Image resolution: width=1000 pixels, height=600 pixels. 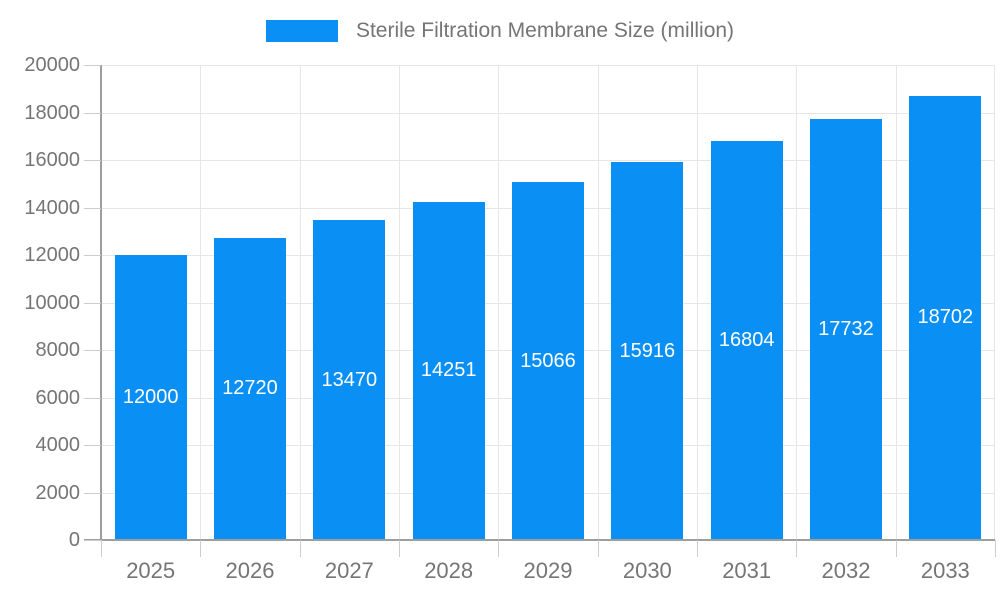 I want to click on bar-2030: 15916, so click(x=647, y=351).